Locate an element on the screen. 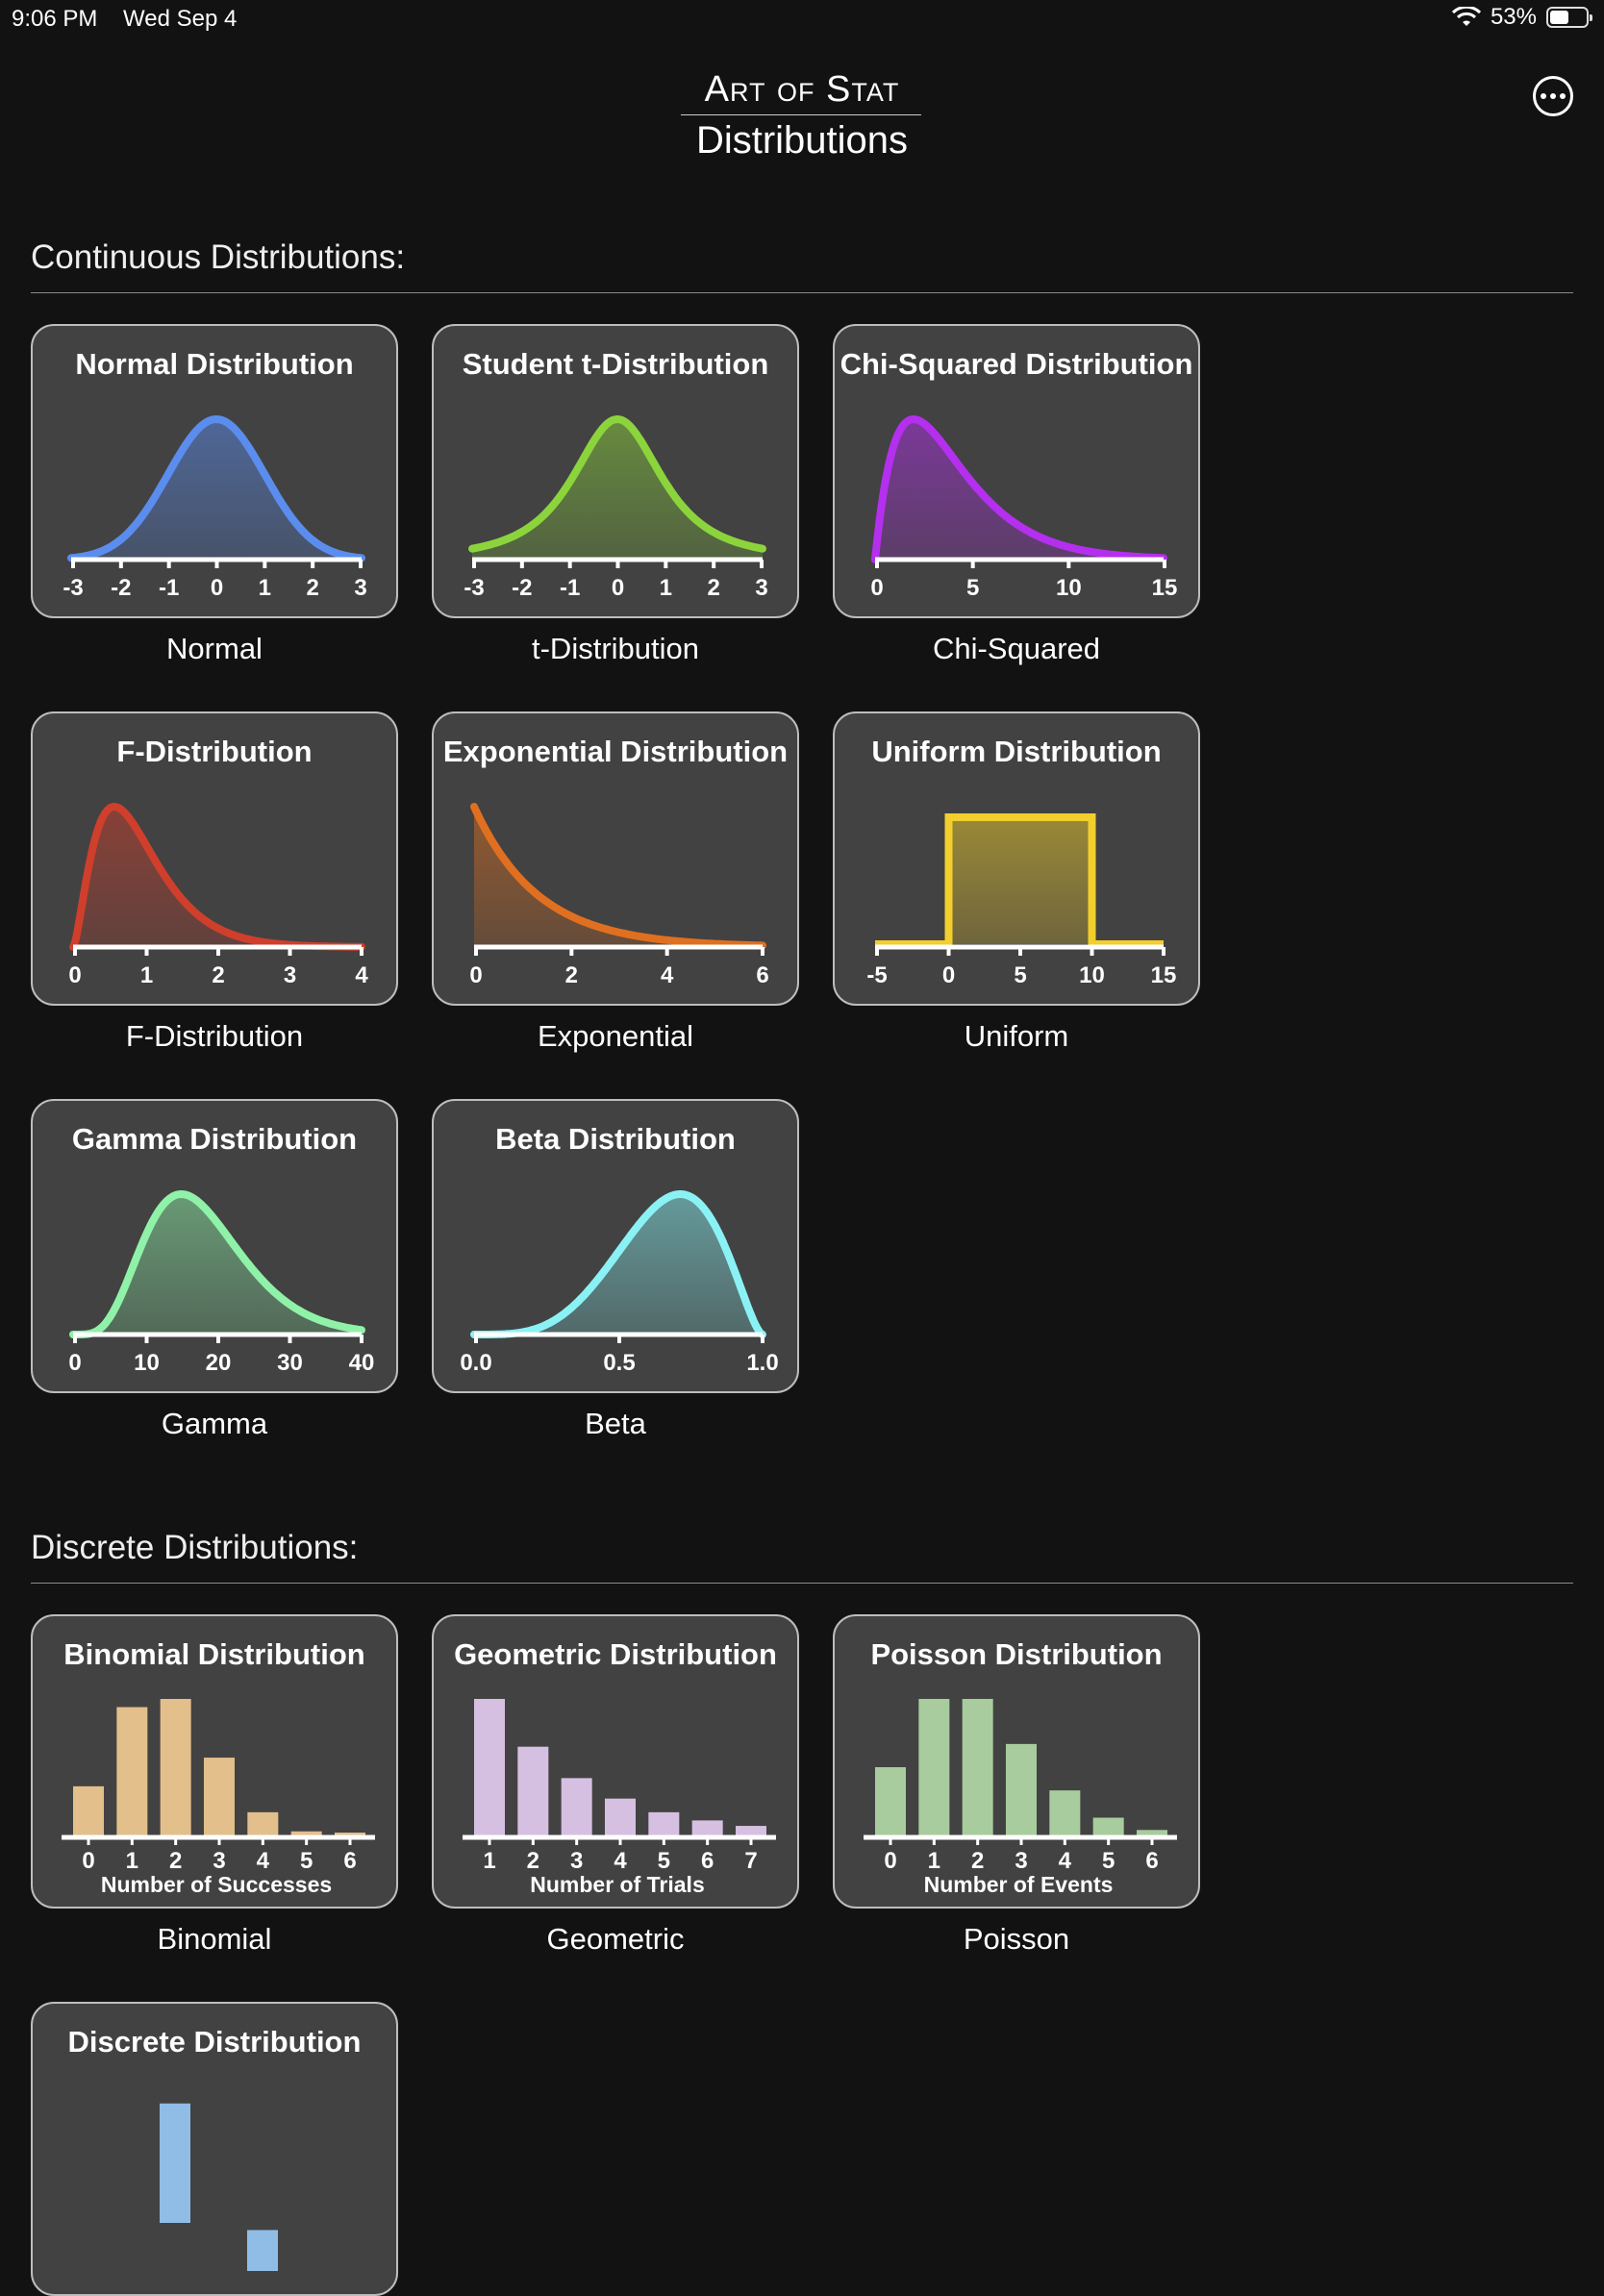 This screenshot has height=2296, width=1604. f-distribution-chart: 0 1 2 3 4 is located at coordinates (218, 895).